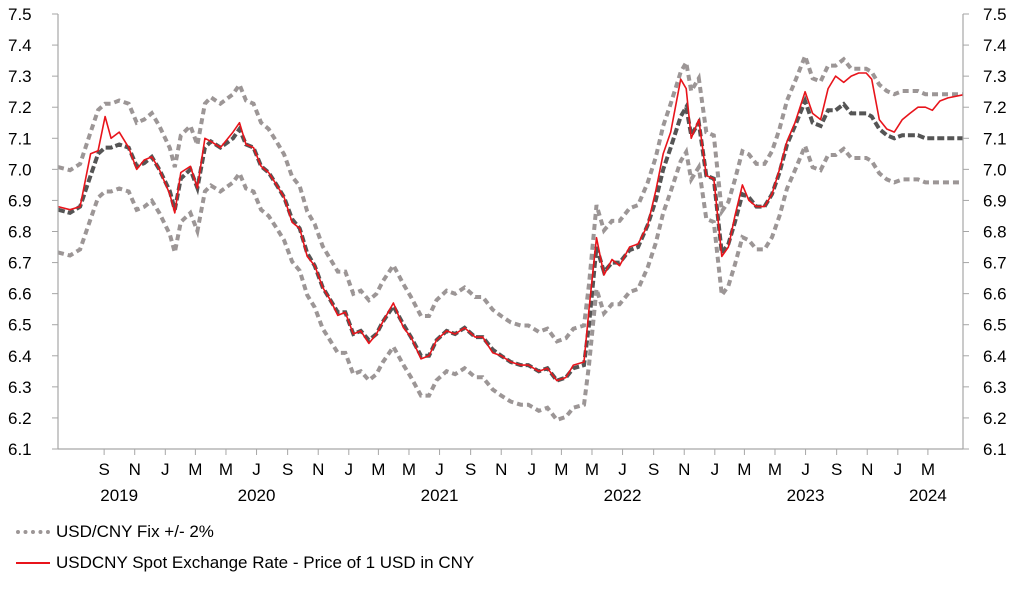 This screenshot has width=1022, height=597. Describe the element at coordinates (20, 387) in the screenshot. I see `y-tick-label-left: 6.3` at that location.